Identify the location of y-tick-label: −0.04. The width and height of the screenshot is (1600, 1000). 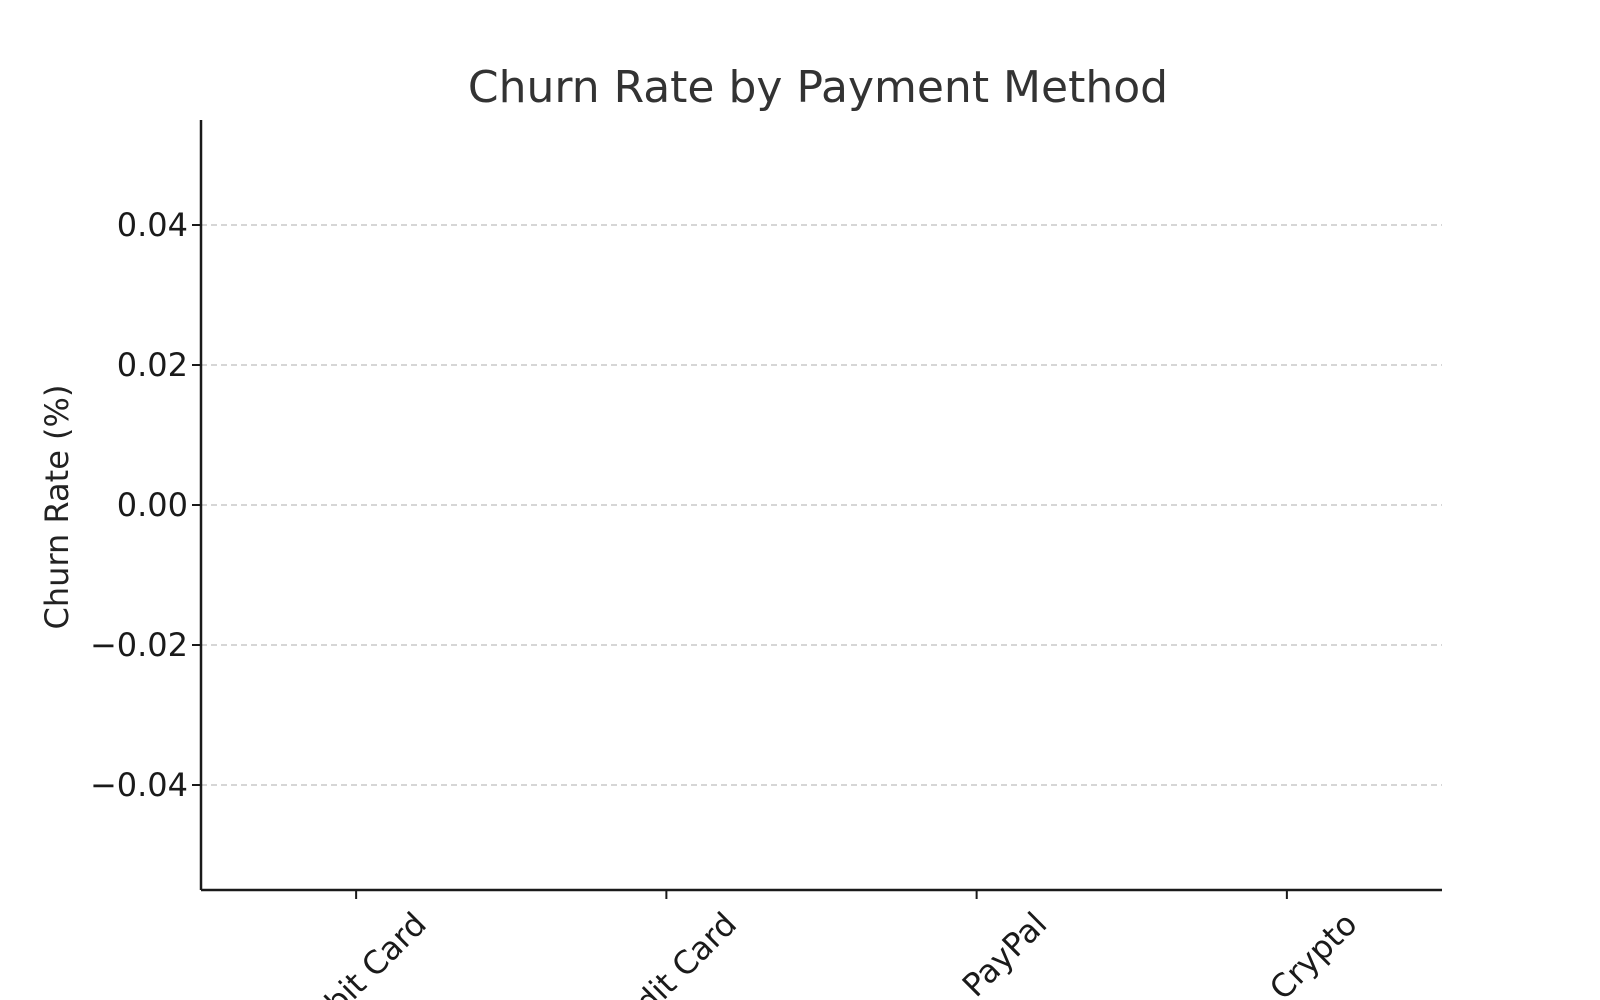
(139, 785).